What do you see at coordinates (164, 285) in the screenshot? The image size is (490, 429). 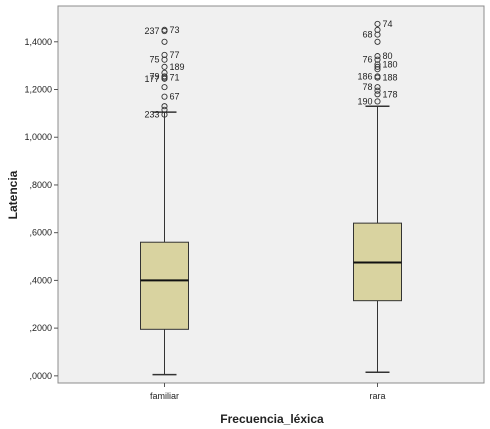 I see `box-iqr` at bounding box center [164, 285].